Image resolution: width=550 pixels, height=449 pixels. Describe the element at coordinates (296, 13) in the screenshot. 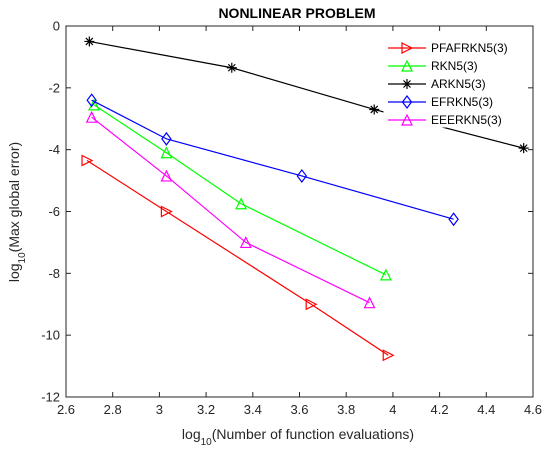

I see `chart-title: NONLINEAR PROBLEM` at that location.